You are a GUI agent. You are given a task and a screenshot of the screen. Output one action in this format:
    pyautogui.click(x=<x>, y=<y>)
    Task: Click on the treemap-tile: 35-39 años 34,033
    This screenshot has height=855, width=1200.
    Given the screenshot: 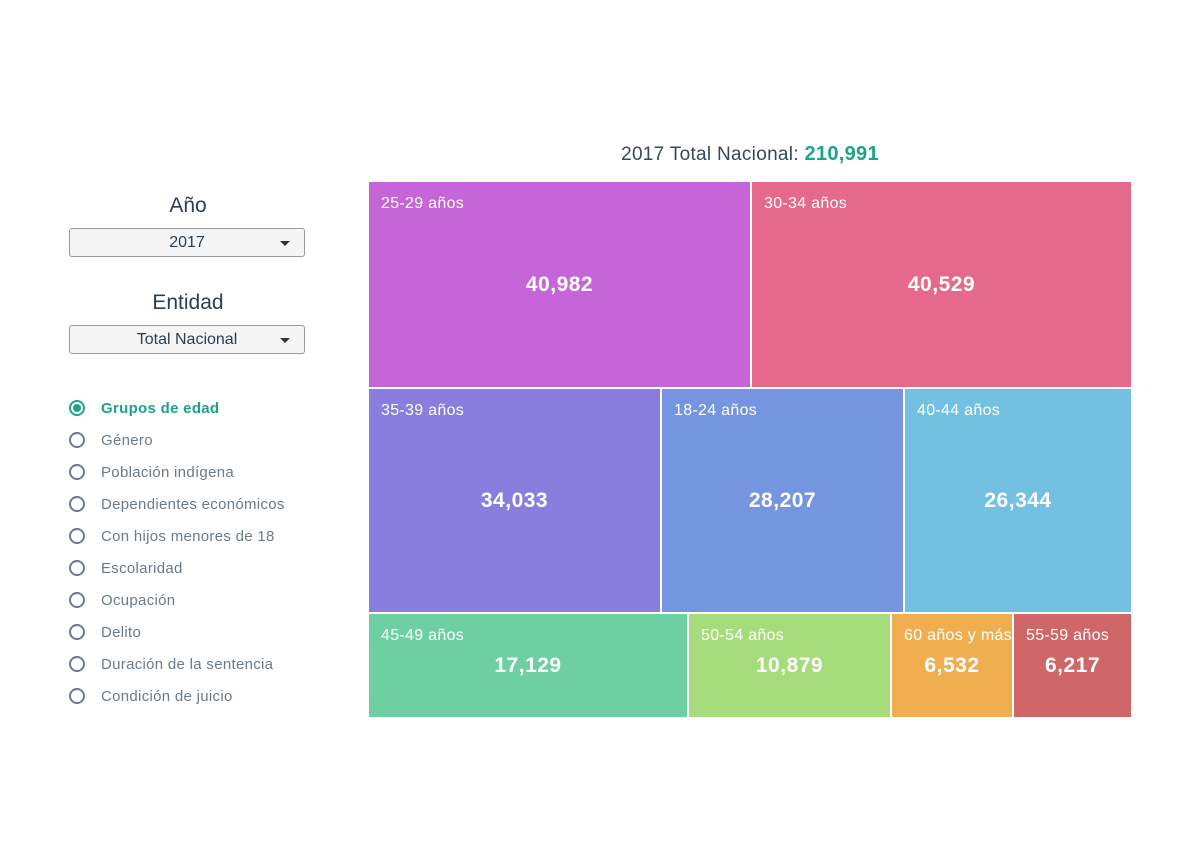 What is the action you would take?
    pyautogui.click(x=514, y=500)
    